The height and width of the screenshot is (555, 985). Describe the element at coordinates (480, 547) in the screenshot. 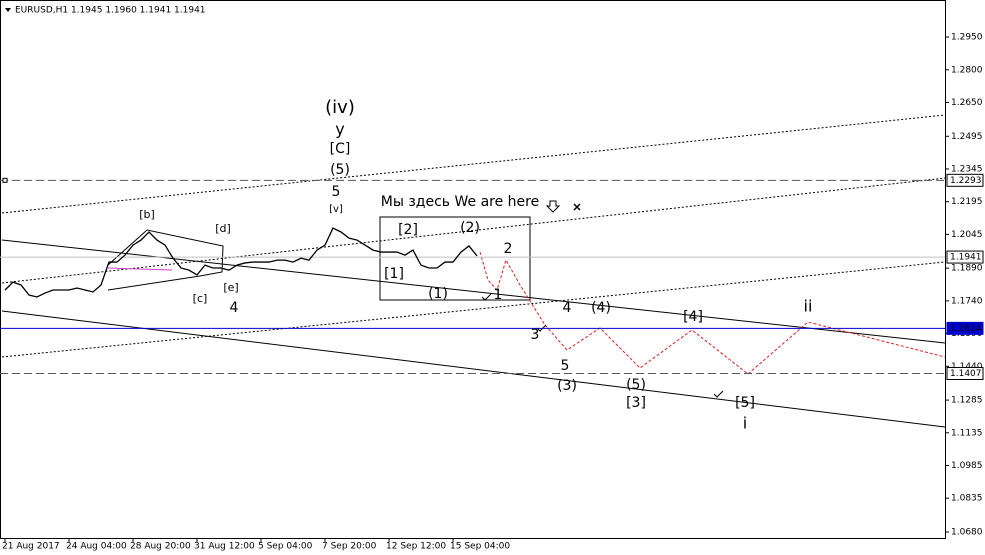

I see `x-tick-label: 15 Sep 04:00` at that location.